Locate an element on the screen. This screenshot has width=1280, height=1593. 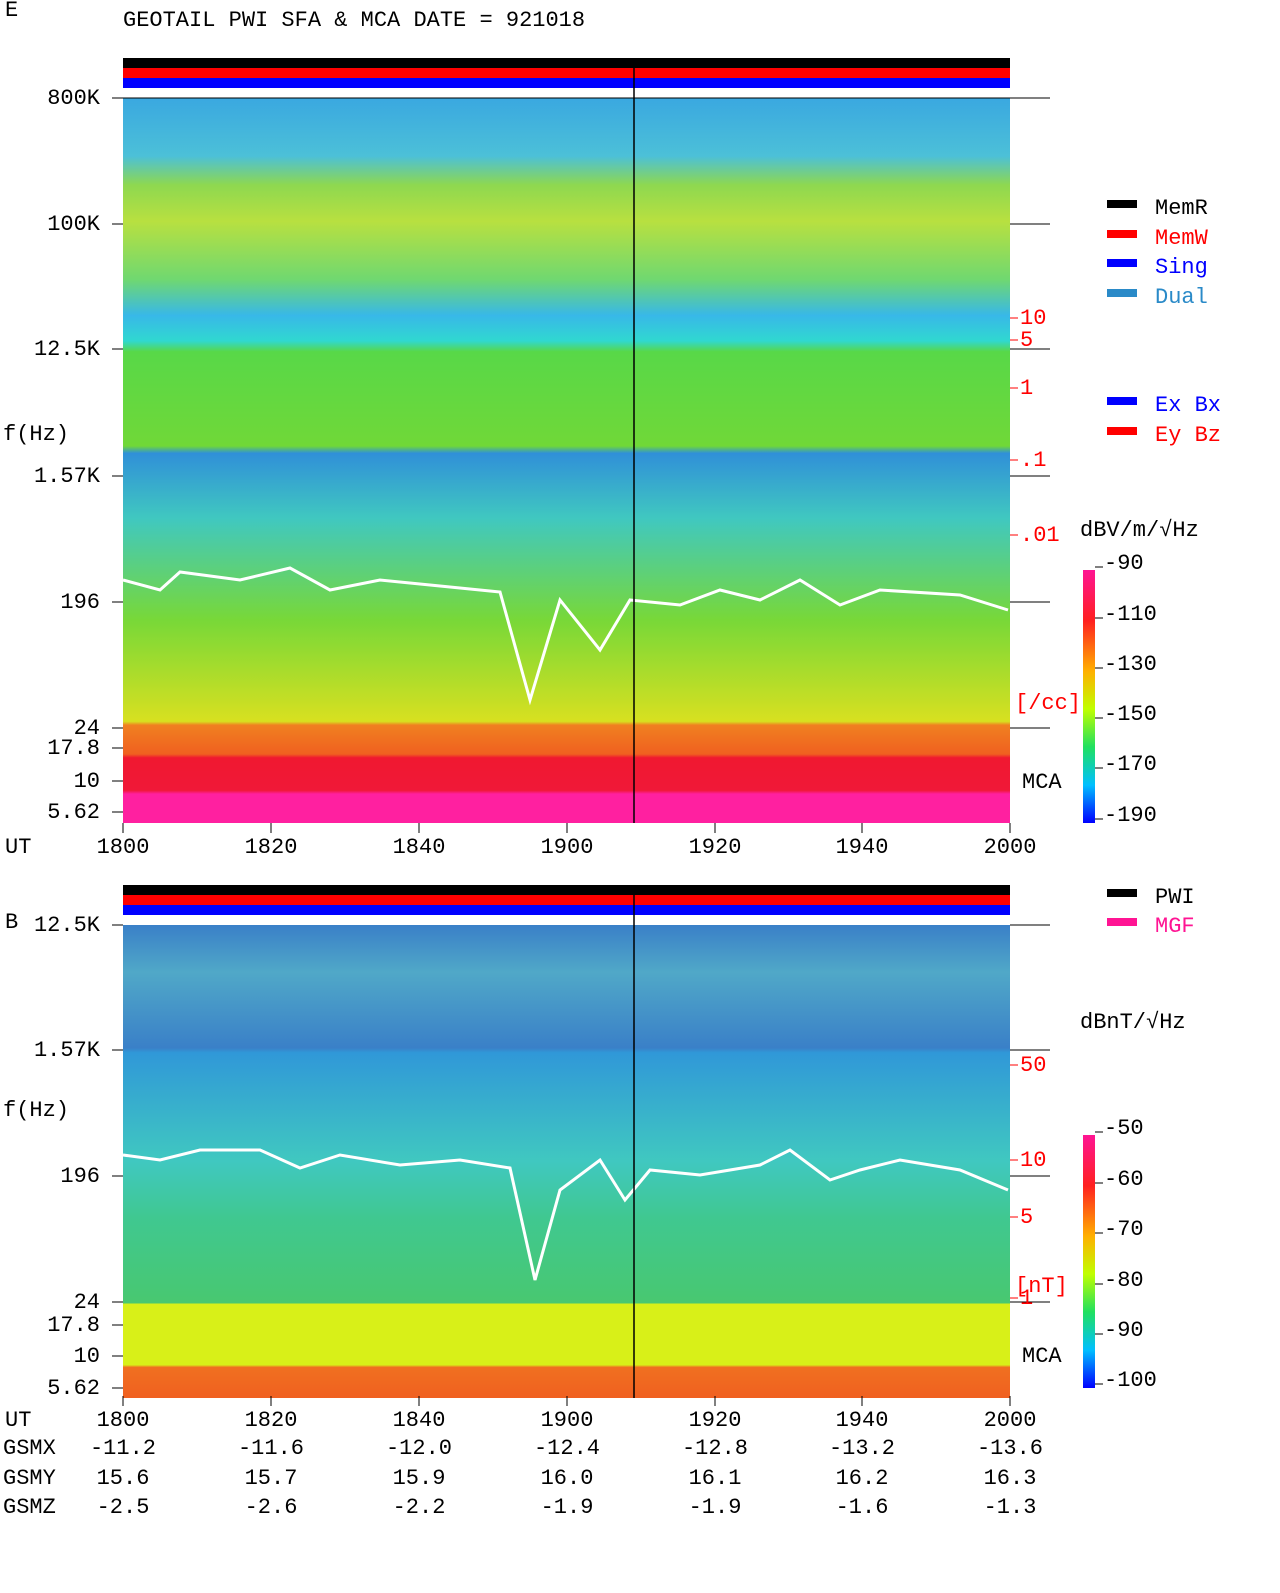
panel-label: E is located at coordinates (11, 11).